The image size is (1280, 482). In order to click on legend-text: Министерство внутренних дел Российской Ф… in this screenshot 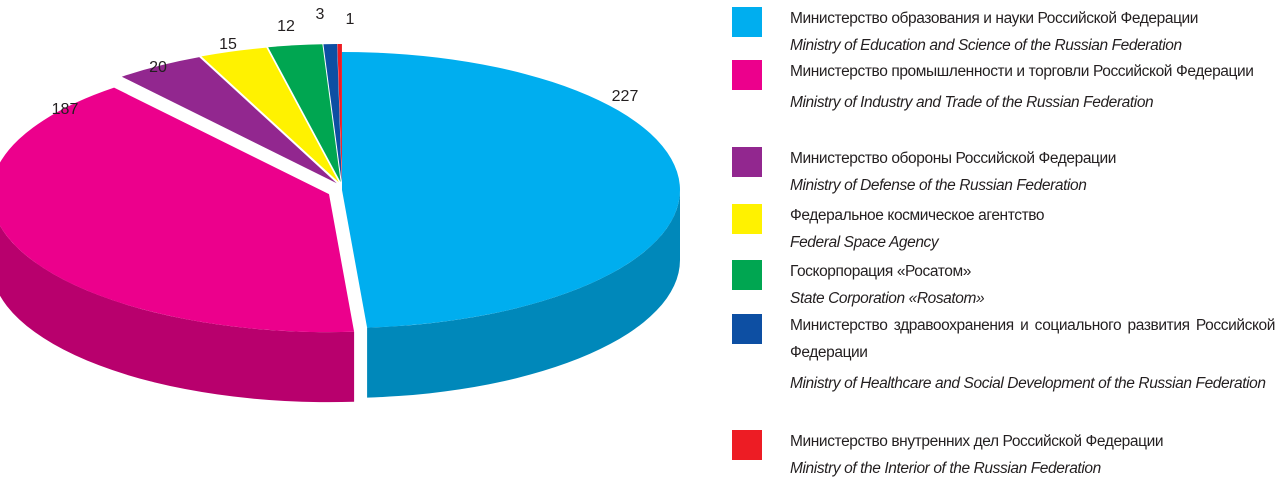, I will do `click(1032, 455)`.